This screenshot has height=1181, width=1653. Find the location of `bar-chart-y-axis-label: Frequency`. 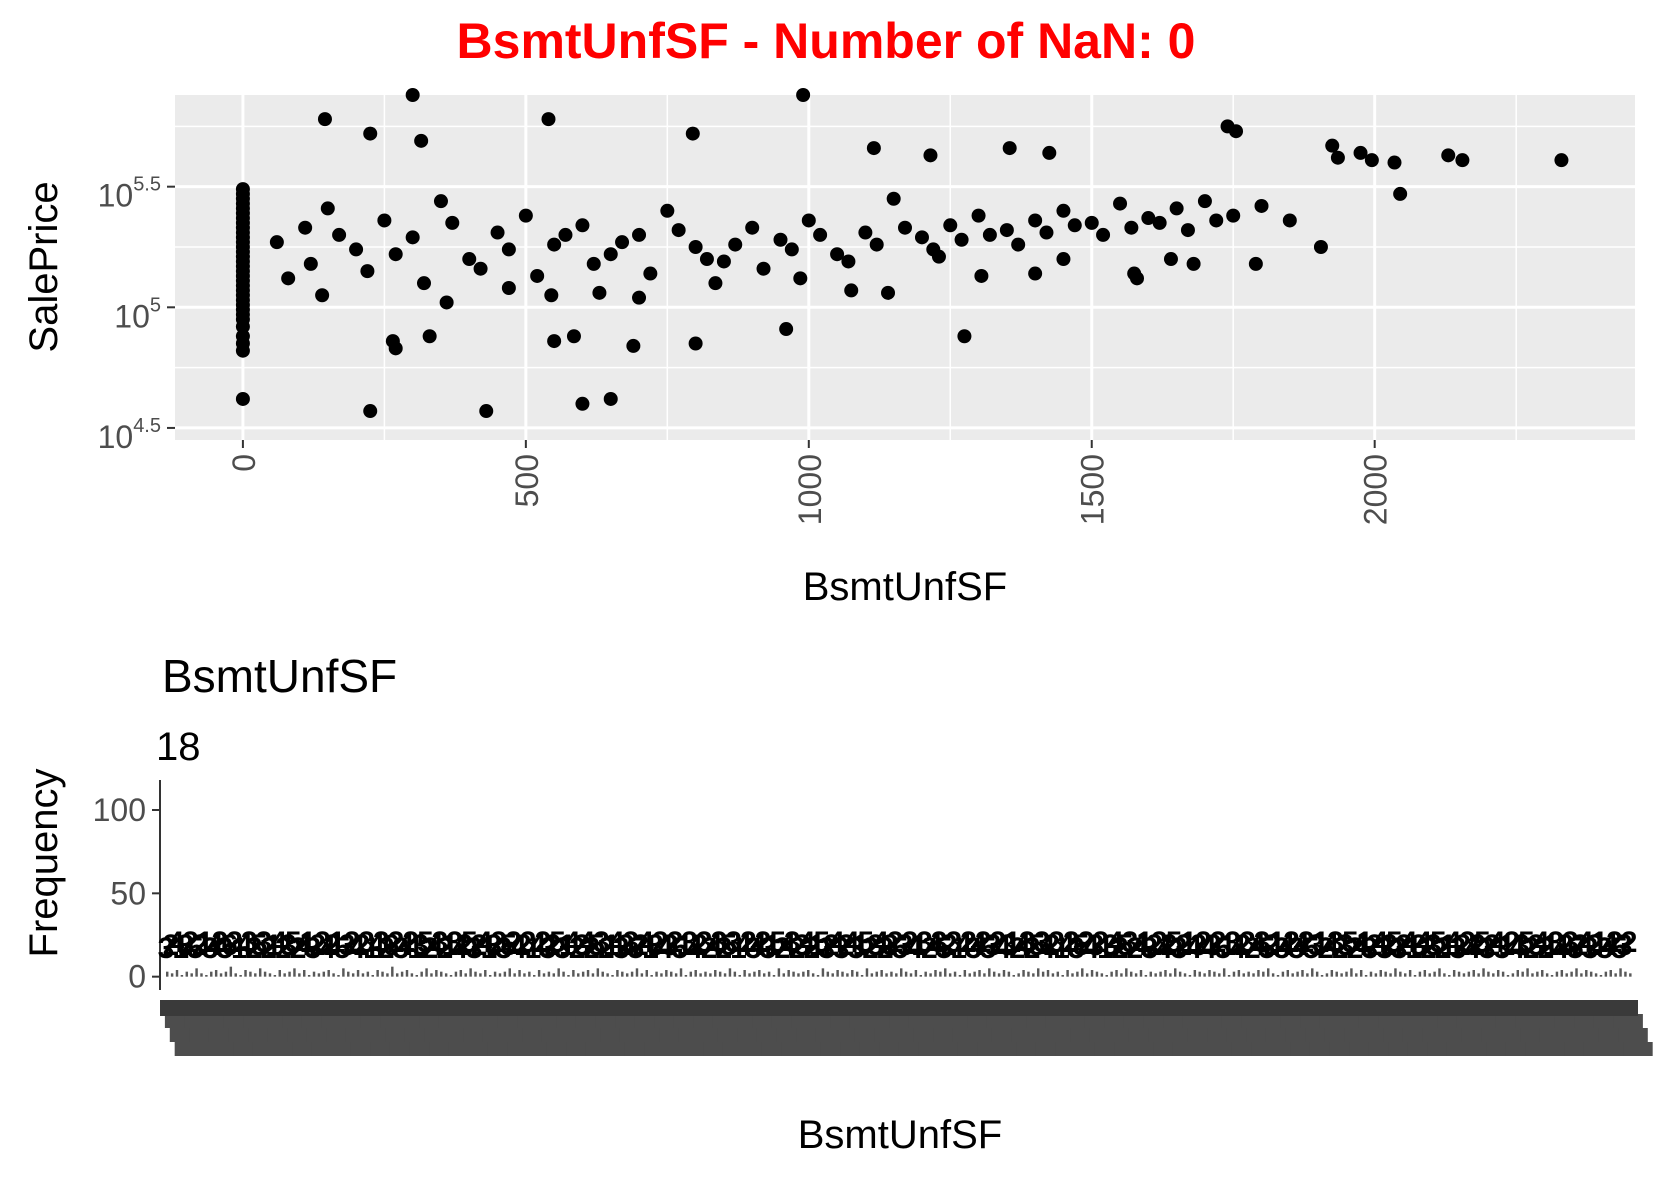

bar-chart-y-axis-label: Frequency is located at coordinates (44, 863).